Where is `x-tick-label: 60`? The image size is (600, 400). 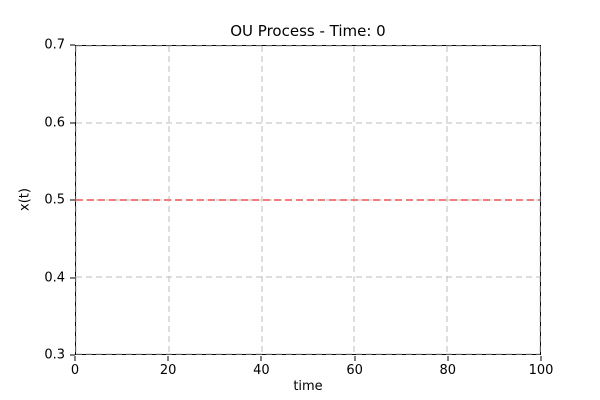 x-tick-label: 60 is located at coordinates (354, 370).